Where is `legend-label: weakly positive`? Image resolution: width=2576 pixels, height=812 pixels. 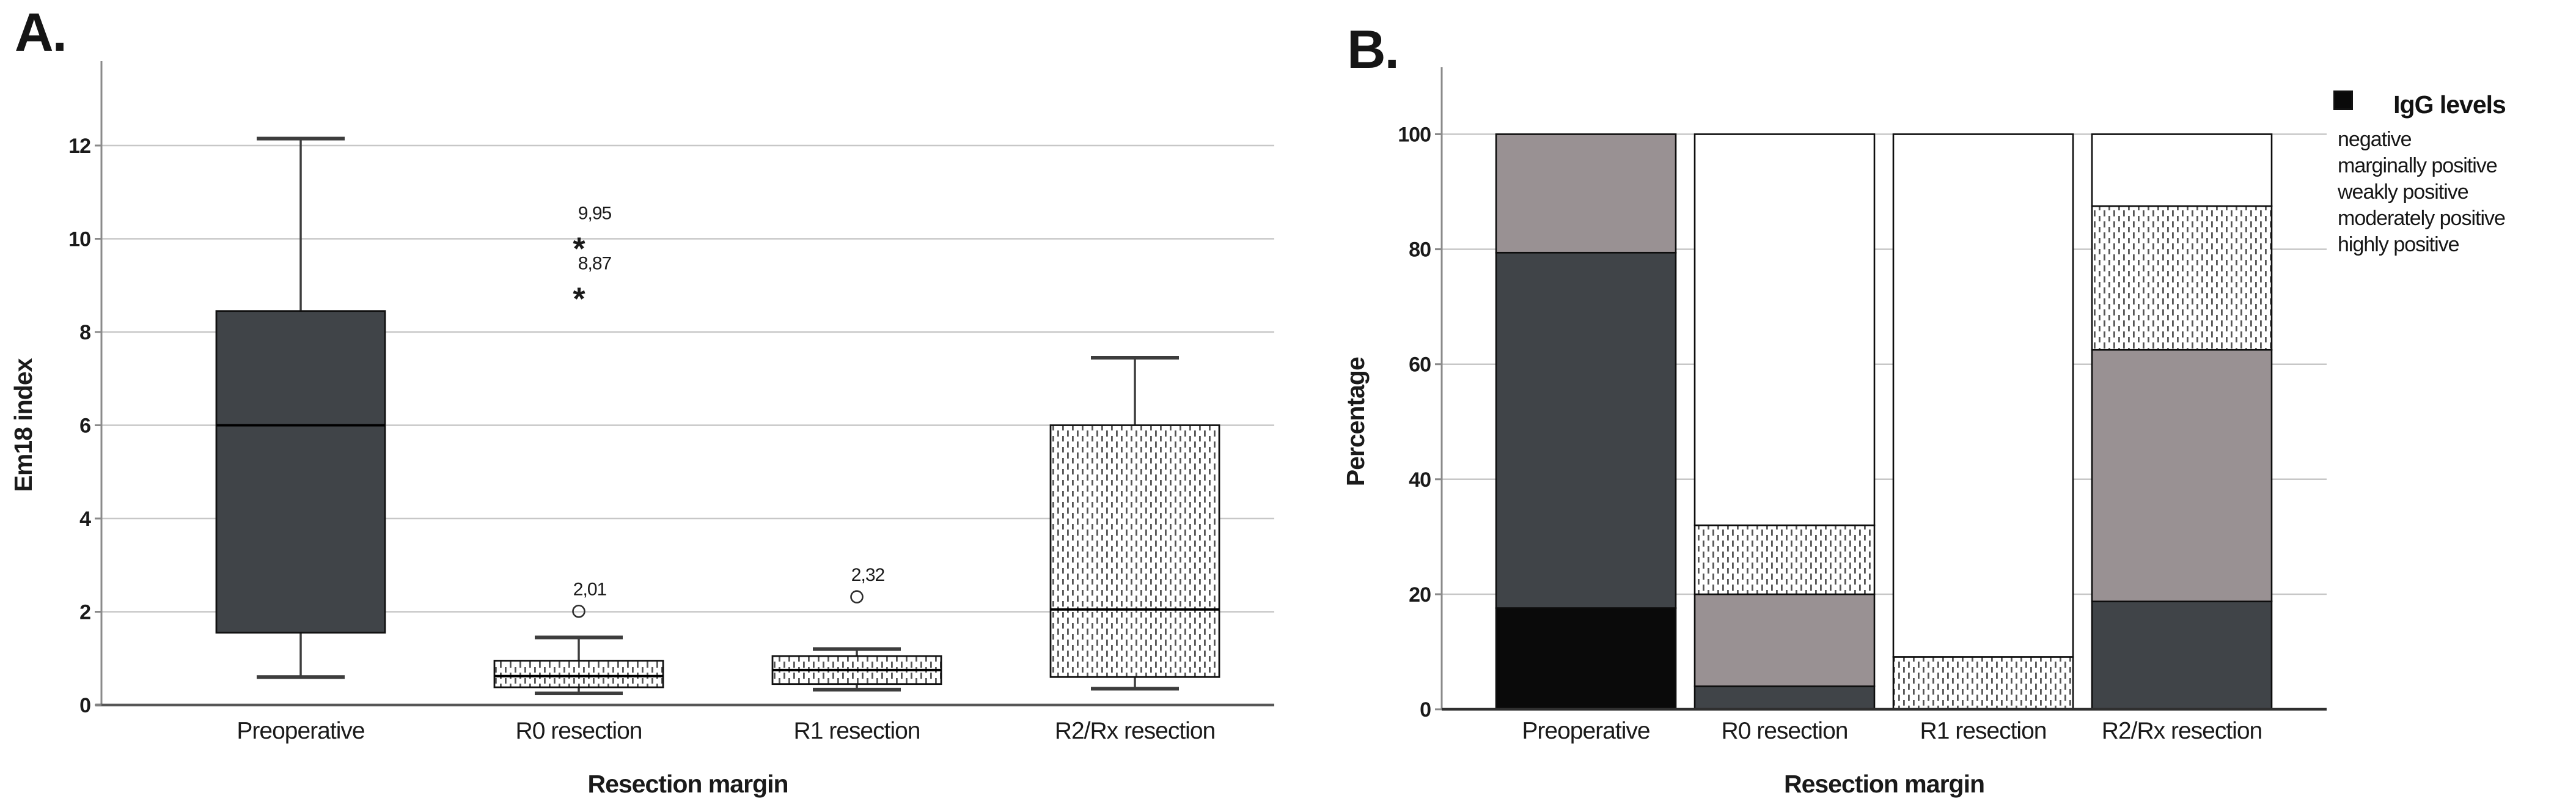 legend-label: weakly positive is located at coordinates (2403, 192).